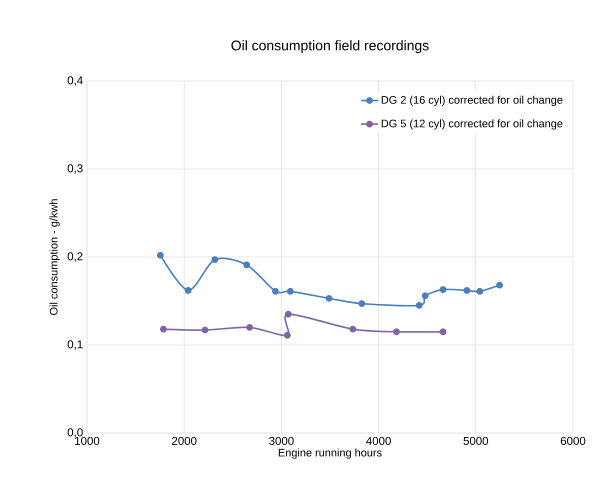 The width and height of the screenshot is (598, 497). Describe the element at coordinates (75, 257) in the screenshot. I see `y-tick-label: 0,2` at that location.